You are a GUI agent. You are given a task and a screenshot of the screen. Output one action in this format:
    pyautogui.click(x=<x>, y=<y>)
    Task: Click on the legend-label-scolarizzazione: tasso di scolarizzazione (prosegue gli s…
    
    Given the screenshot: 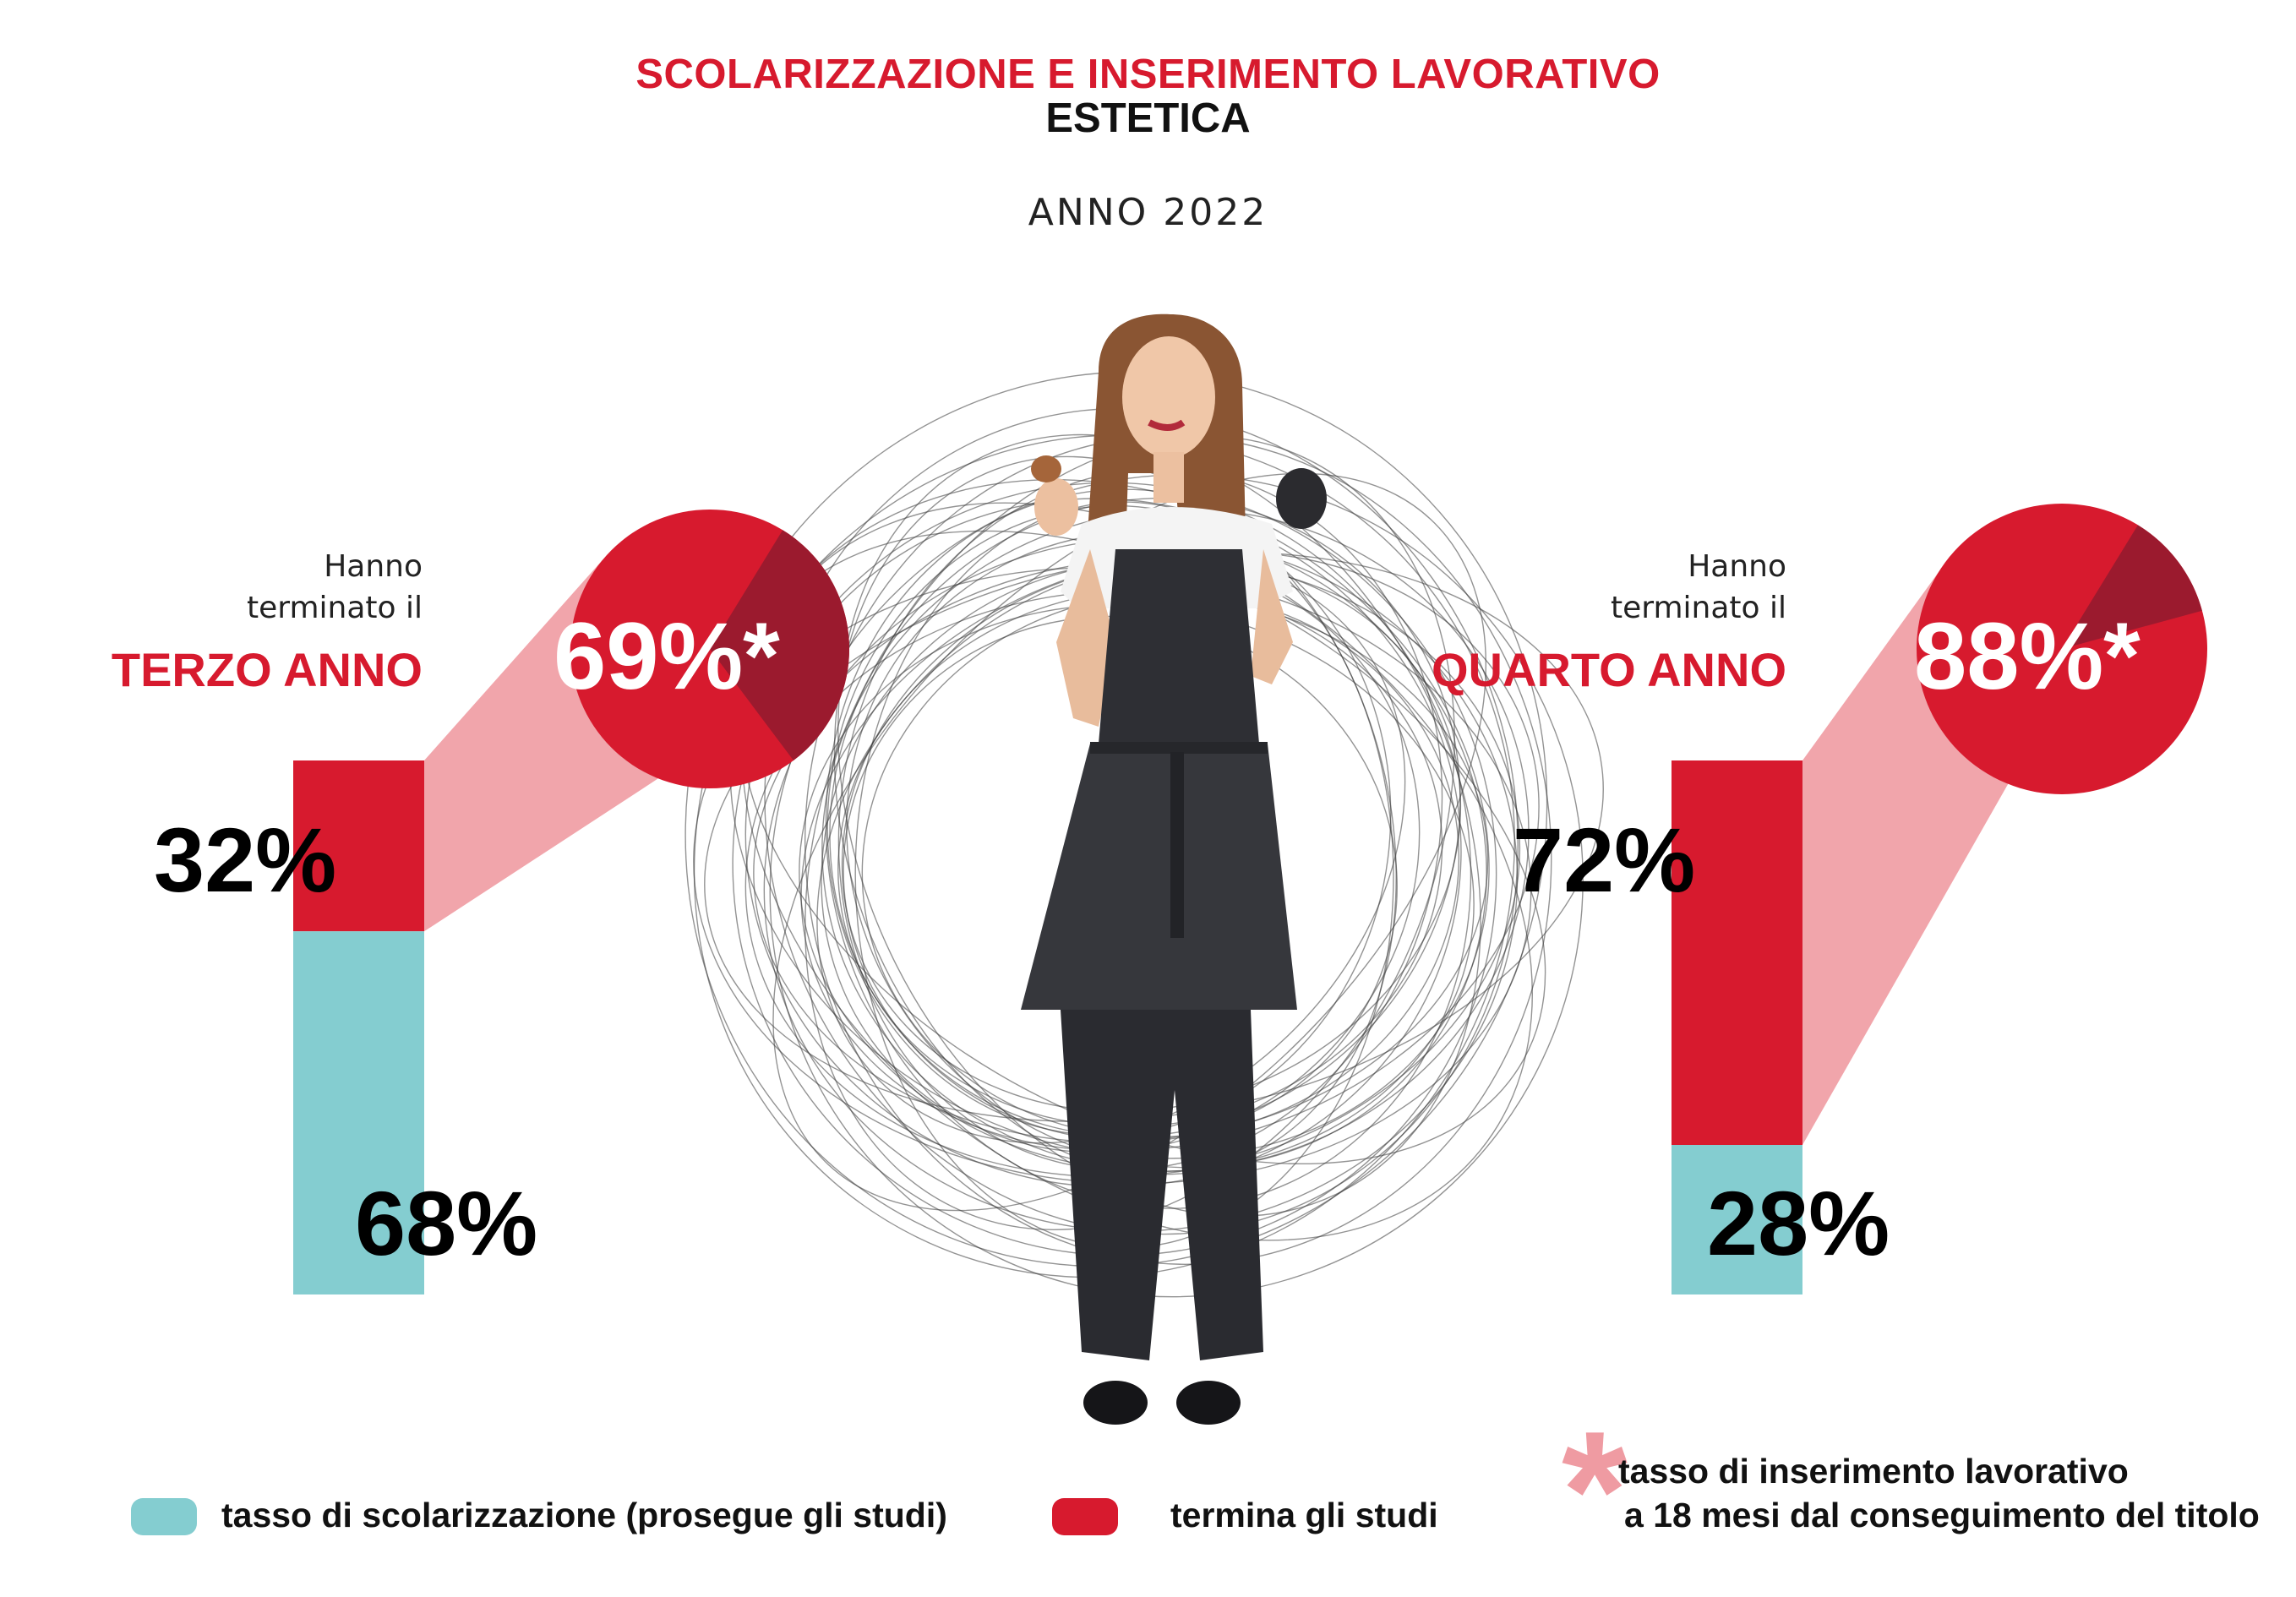 What is the action you would take?
    pyautogui.click(x=584, y=1515)
    